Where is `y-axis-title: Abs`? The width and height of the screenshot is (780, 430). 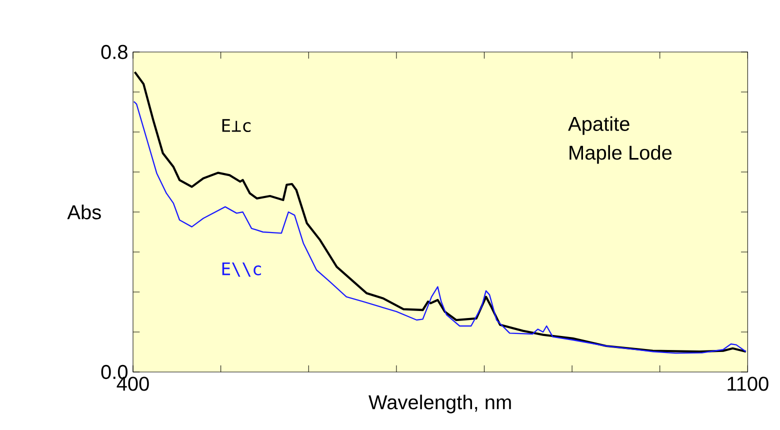
y-axis-title: Abs is located at coordinates (84, 212).